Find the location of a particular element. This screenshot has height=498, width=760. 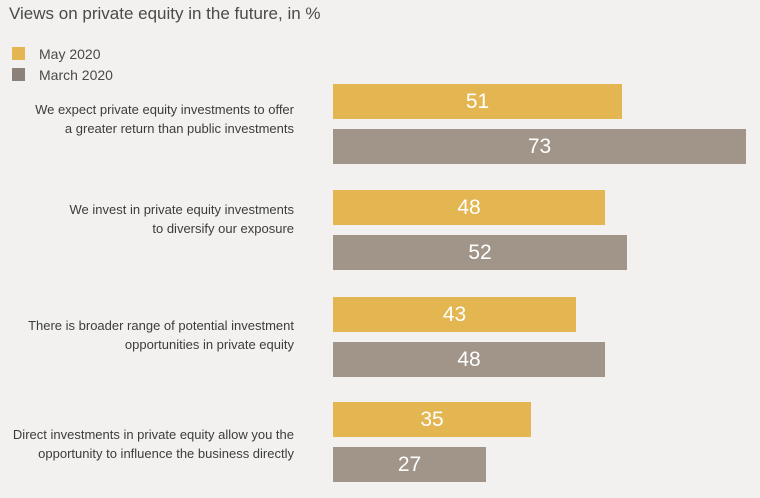

legend-item-may-2020: May 2020 is located at coordinates (62, 53).